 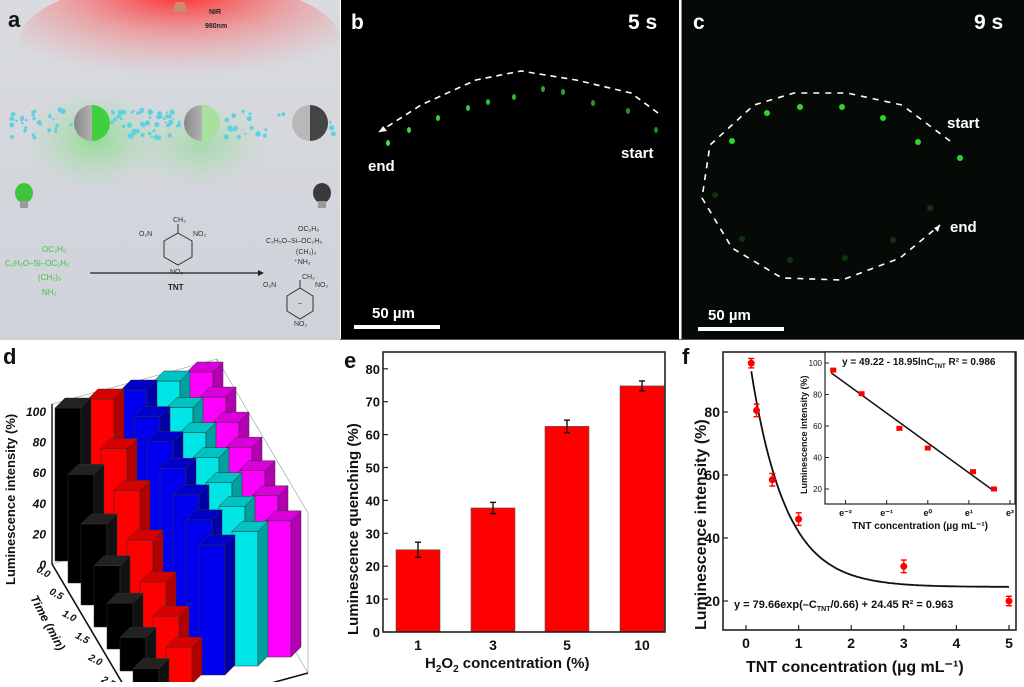 I want to click on arrow-head, so click(x=261, y=273).